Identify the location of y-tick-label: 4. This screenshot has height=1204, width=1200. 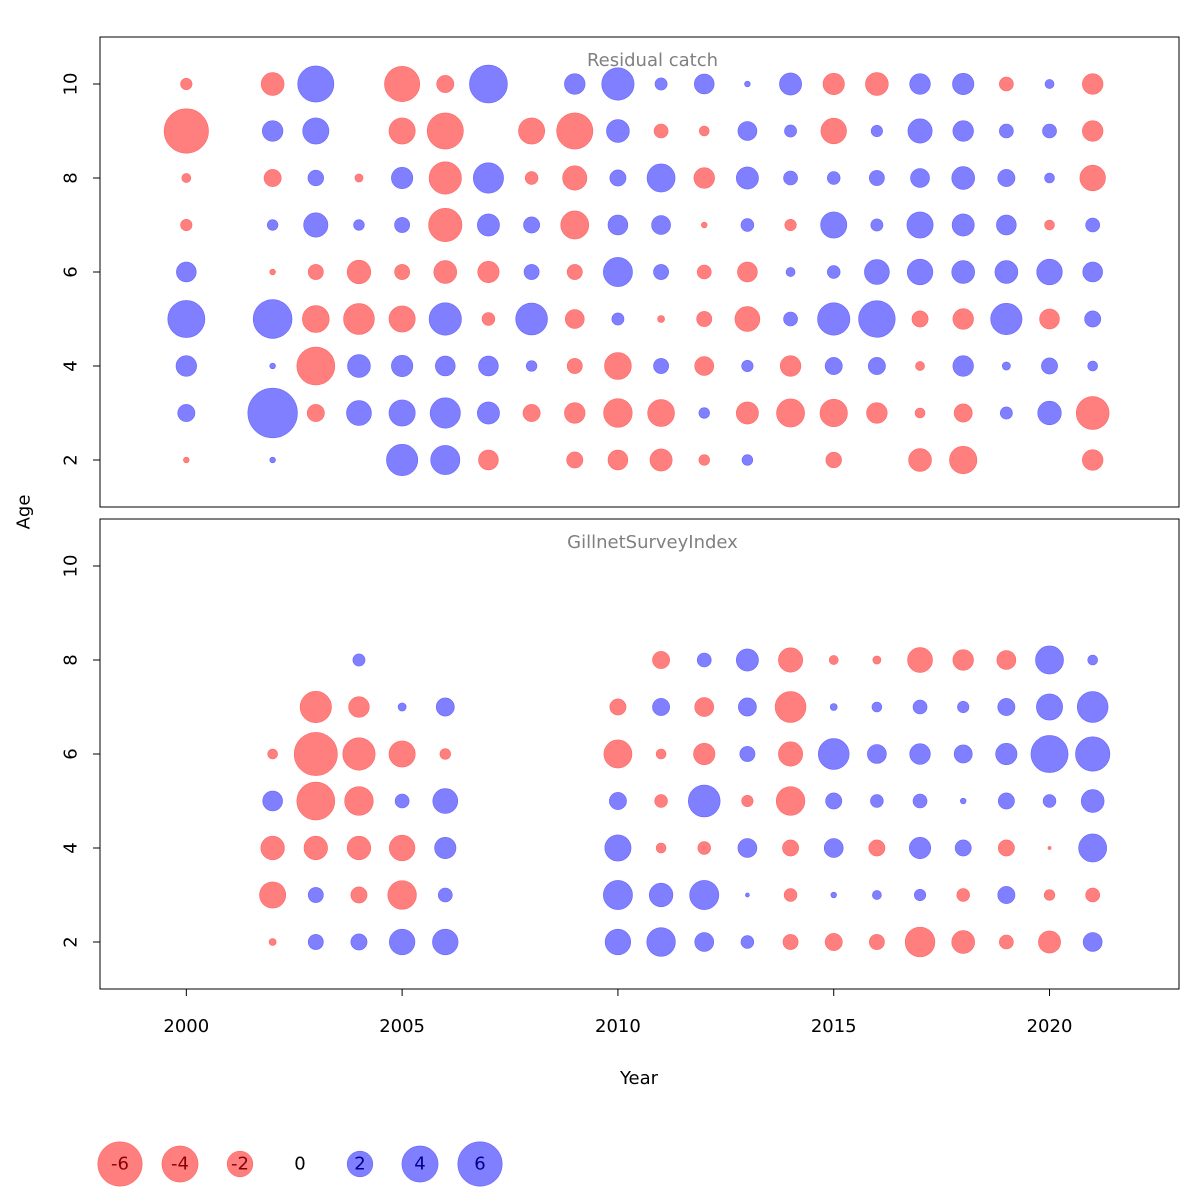
(71, 847).